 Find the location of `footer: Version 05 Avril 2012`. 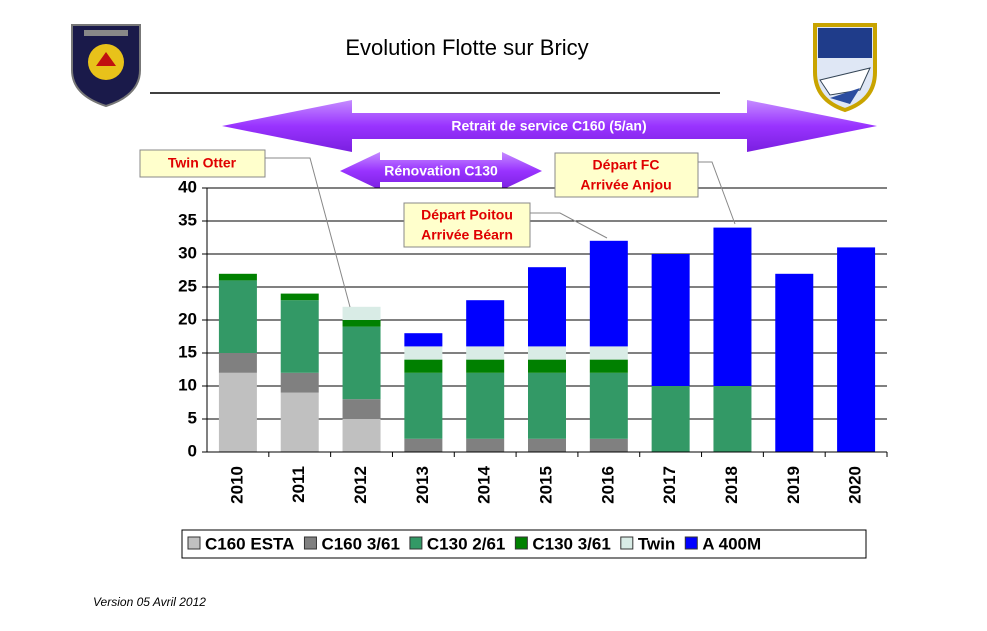

footer: Version 05 Avril 2012 is located at coordinates (149, 602).